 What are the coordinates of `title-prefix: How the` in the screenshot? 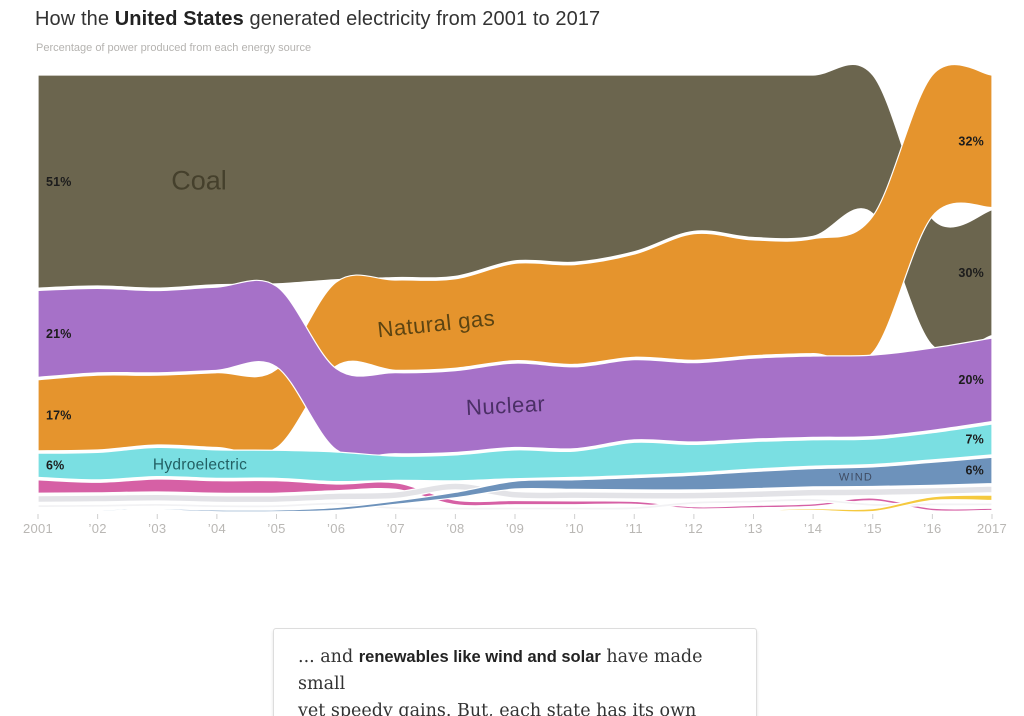 It's located at (75, 19).